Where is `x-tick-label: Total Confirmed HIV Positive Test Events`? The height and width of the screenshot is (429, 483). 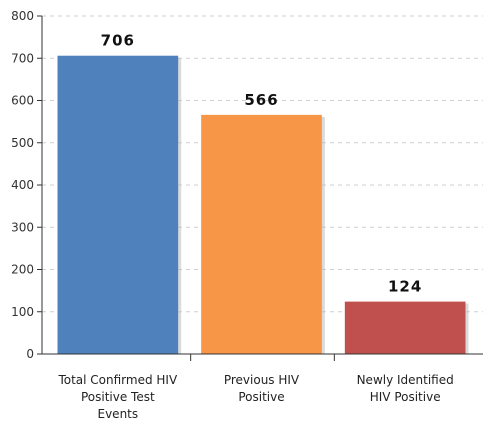
x-tick-label: Total Confirmed HIV Positive Test Events is located at coordinates (117, 397).